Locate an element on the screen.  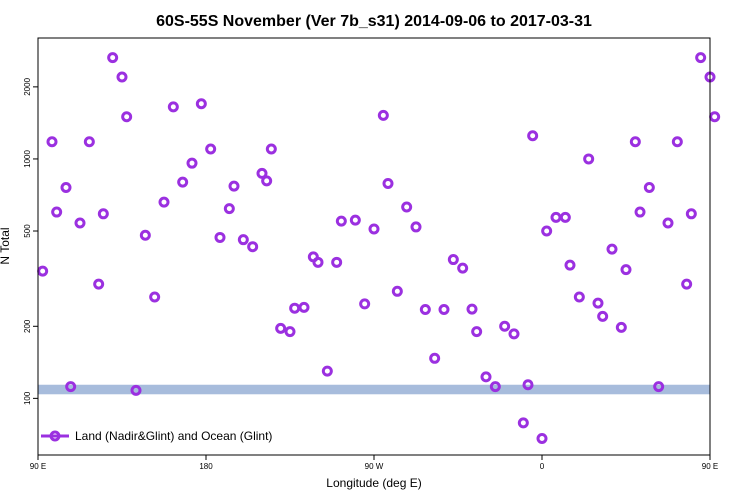
y-tick-label: 500 is located at coordinates (27, 231).